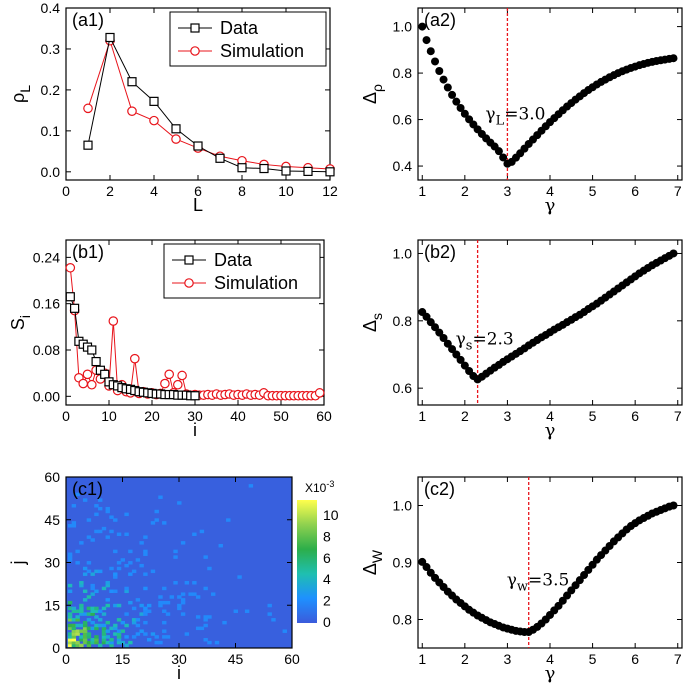 Image resolution: width=685 pixels, height=694 pixels. Describe the element at coordinates (403, 27) in the screenshot. I see `y-tick-label: 1.0` at that location.